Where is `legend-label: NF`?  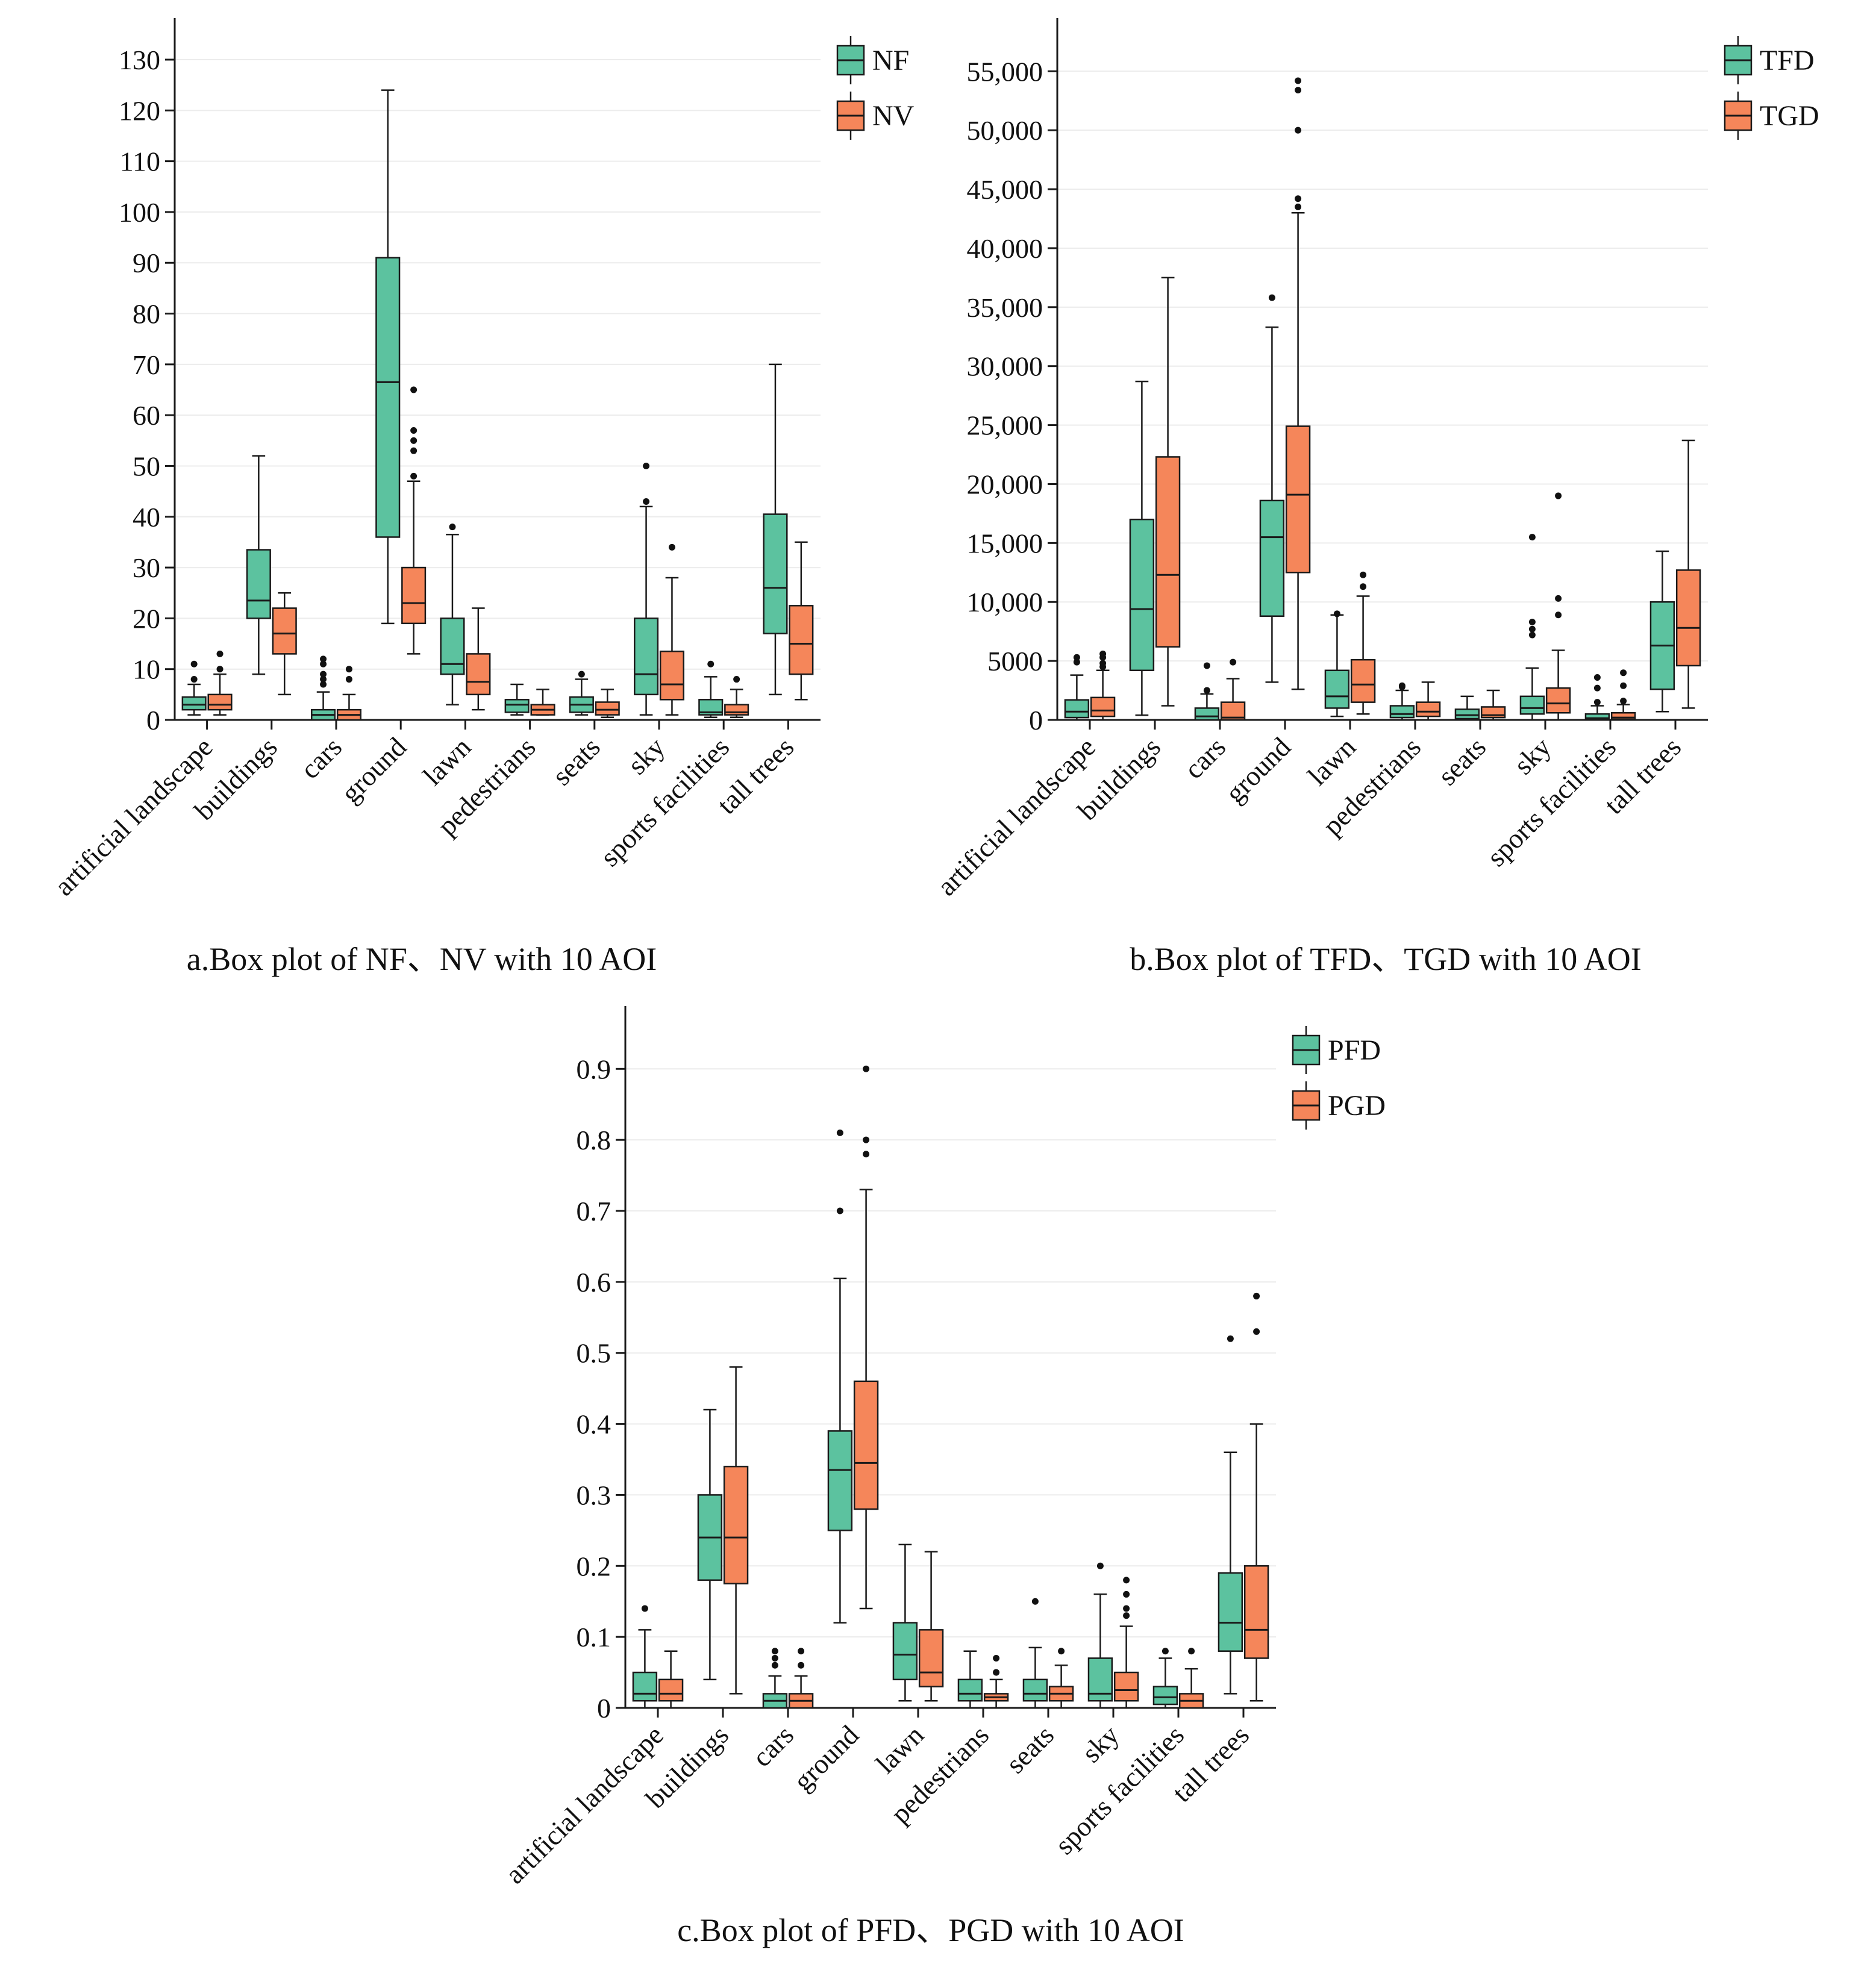 legend-label: NF is located at coordinates (890, 61).